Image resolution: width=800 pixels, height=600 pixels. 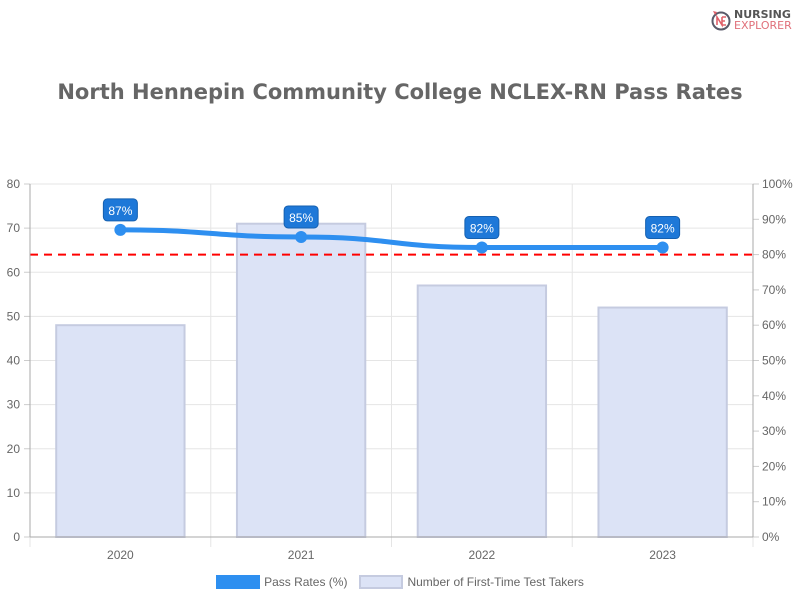 I want to click on y-tick-label-left: 70, so click(x=14, y=228).